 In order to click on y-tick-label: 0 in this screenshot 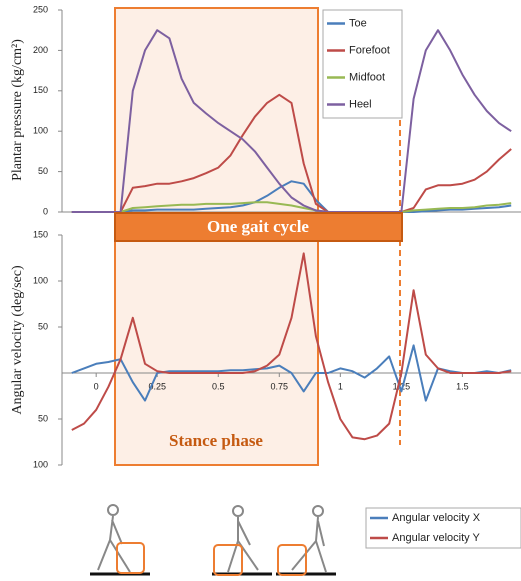, I will do `click(45, 211)`.